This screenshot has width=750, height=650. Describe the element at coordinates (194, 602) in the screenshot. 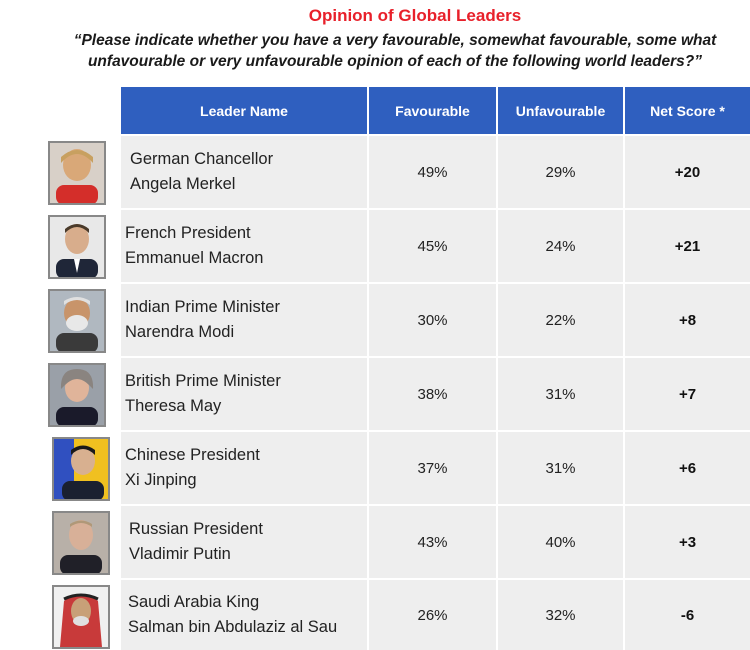

I see `leader-title: Saudi Arabia King` at that location.